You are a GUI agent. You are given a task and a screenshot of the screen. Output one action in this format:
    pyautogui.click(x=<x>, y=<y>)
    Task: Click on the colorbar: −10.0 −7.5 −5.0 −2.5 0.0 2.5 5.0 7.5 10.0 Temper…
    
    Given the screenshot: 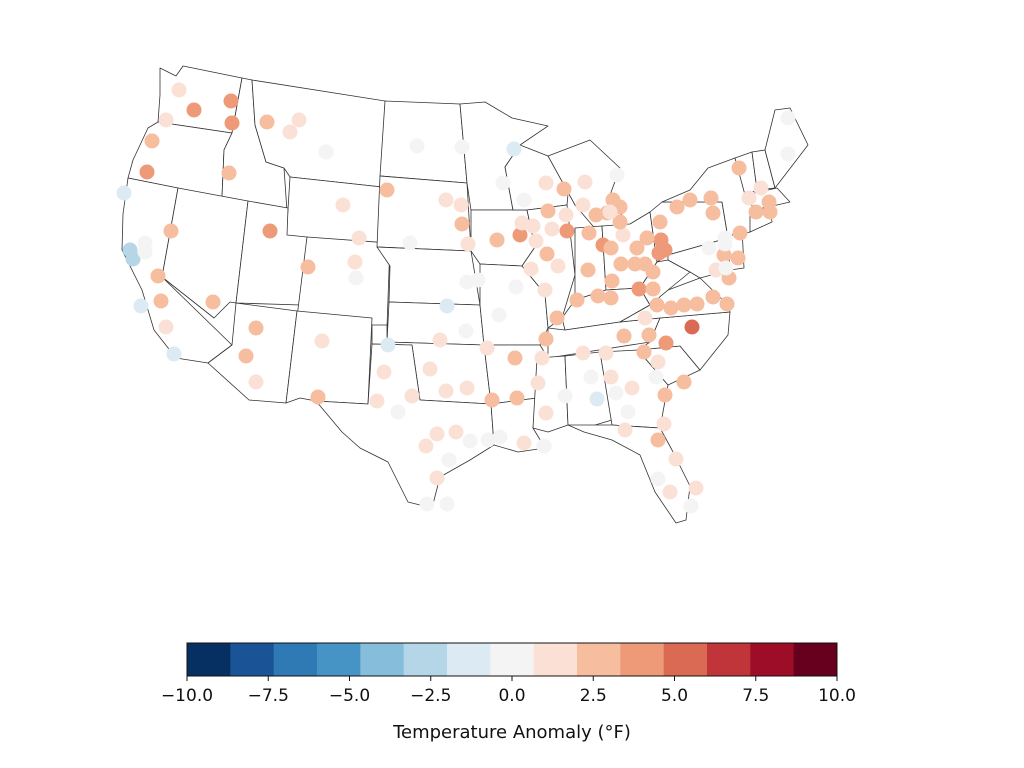 What is the action you would take?
    pyautogui.click(x=508, y=692)
    